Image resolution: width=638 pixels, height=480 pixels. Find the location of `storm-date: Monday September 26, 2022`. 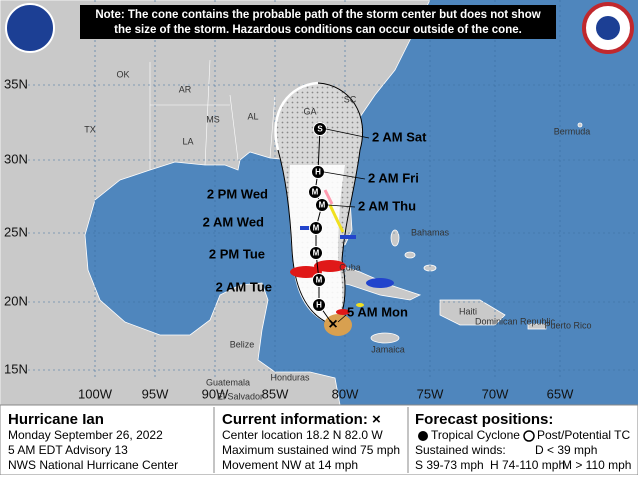

storm-date: Monday September 26, 2022 is located at coordinates (85, 435).